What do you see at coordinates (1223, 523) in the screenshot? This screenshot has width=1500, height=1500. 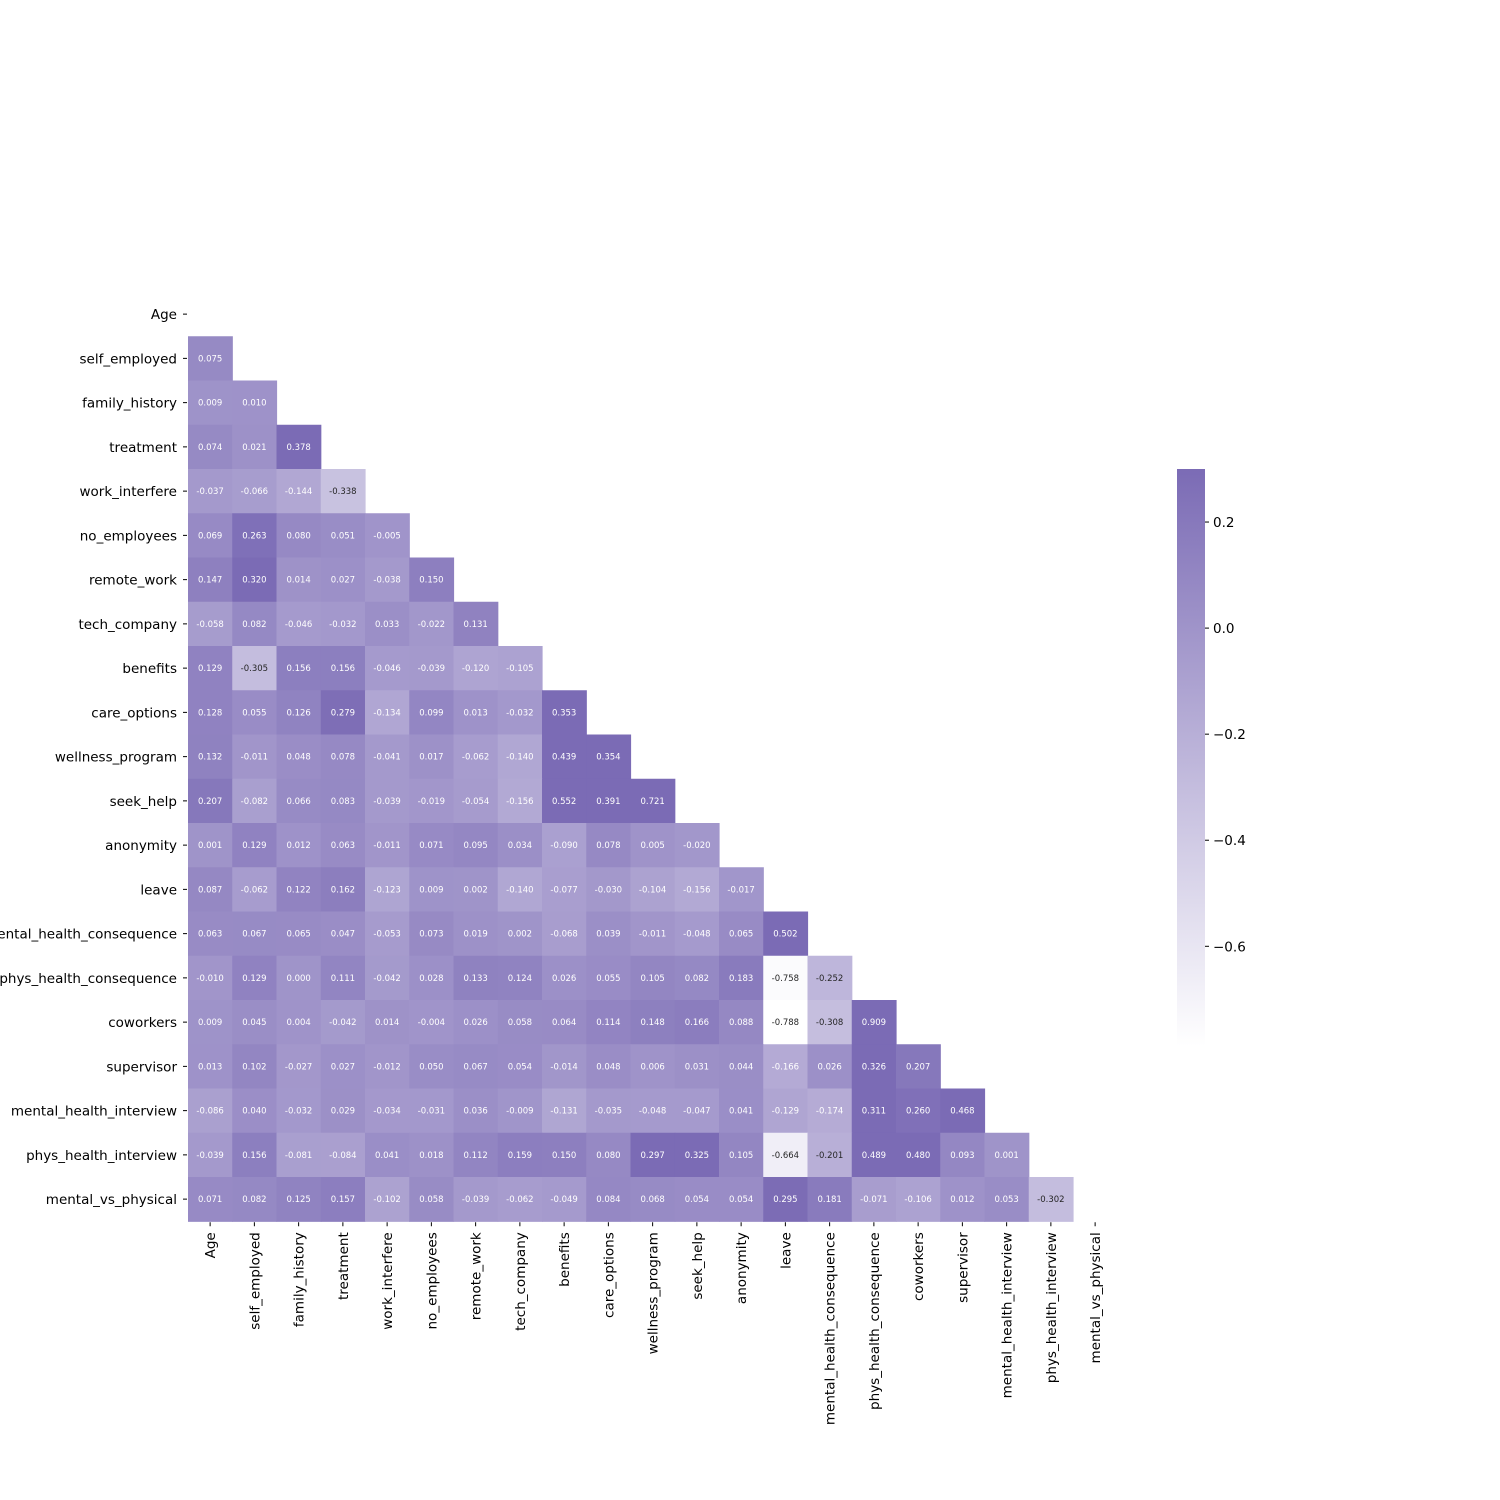 I see `colorbar-tick-label: 0.2` at bounding box center [1223, 523].